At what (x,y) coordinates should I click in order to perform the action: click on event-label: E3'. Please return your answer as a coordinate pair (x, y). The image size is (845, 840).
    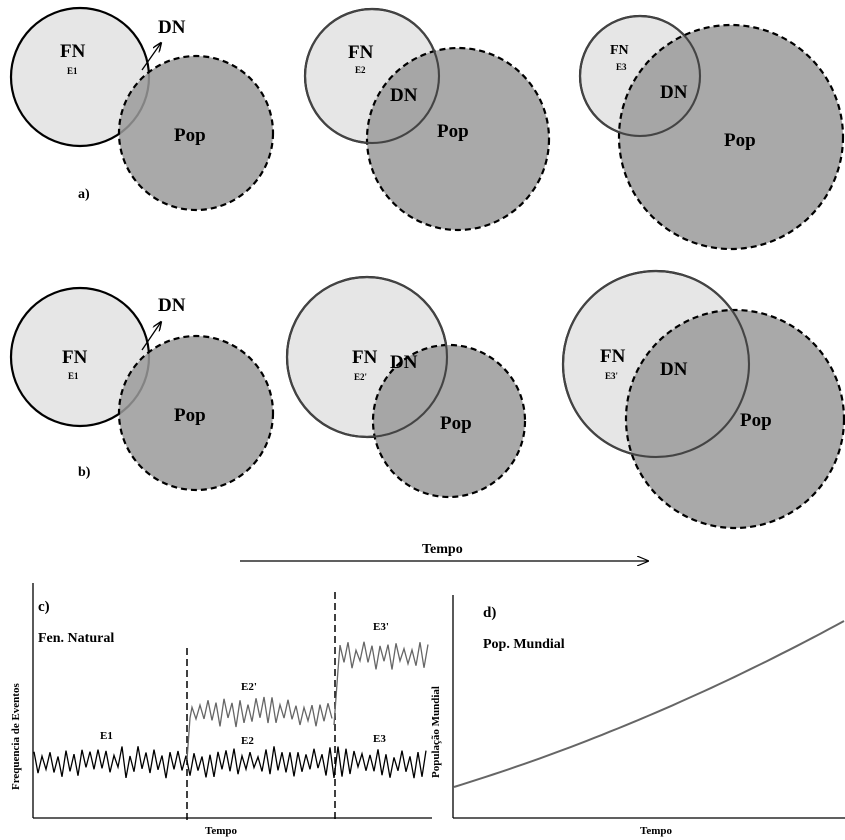
    Looking at the image, I should click on (611, 376).